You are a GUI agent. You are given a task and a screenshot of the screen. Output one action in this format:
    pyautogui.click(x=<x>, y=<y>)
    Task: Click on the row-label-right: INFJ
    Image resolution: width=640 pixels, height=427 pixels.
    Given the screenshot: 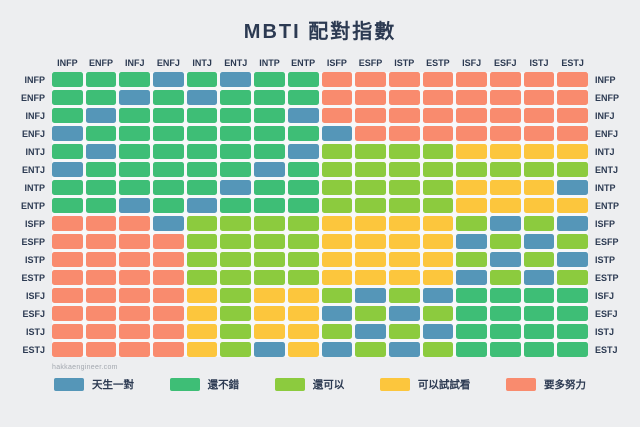 What is the action you would take?
    pyautogui.click(x=605, y=115)
    